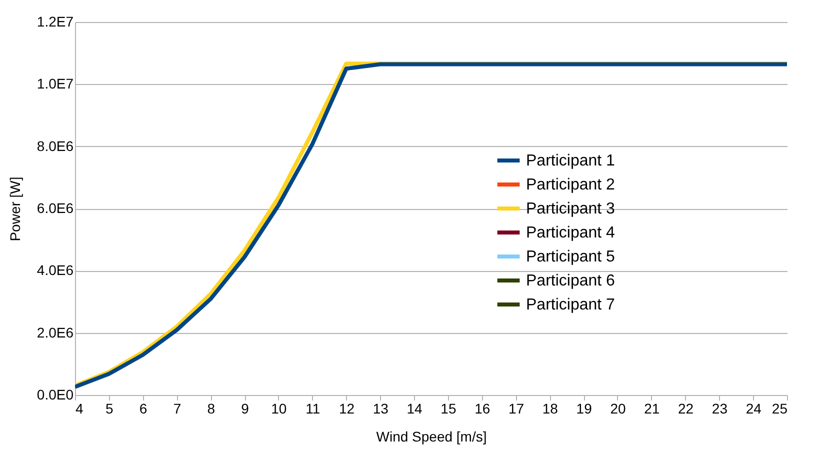  Describe the element at coordinates (414, 408) in the screenshot. I see `x-tick-label: 14` at that location.